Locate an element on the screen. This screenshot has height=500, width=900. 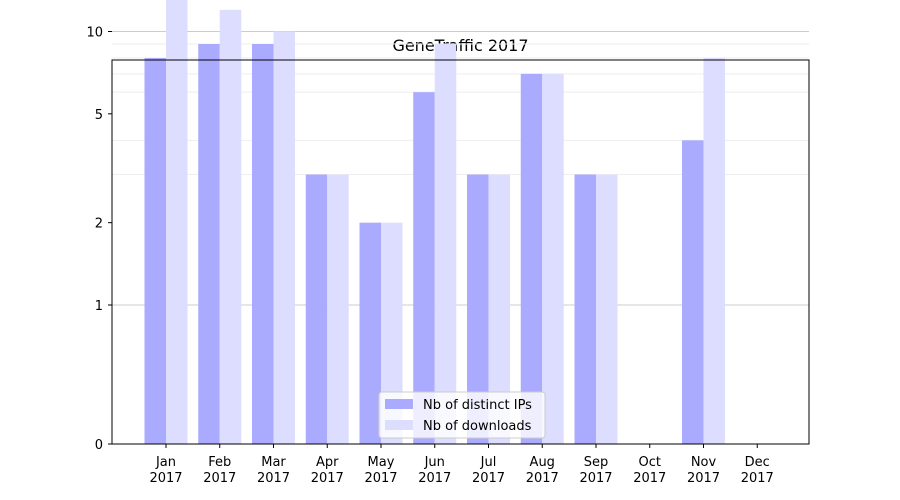
x-tick-label-jul: Jul 2017 is located at coordinates (488, 470).